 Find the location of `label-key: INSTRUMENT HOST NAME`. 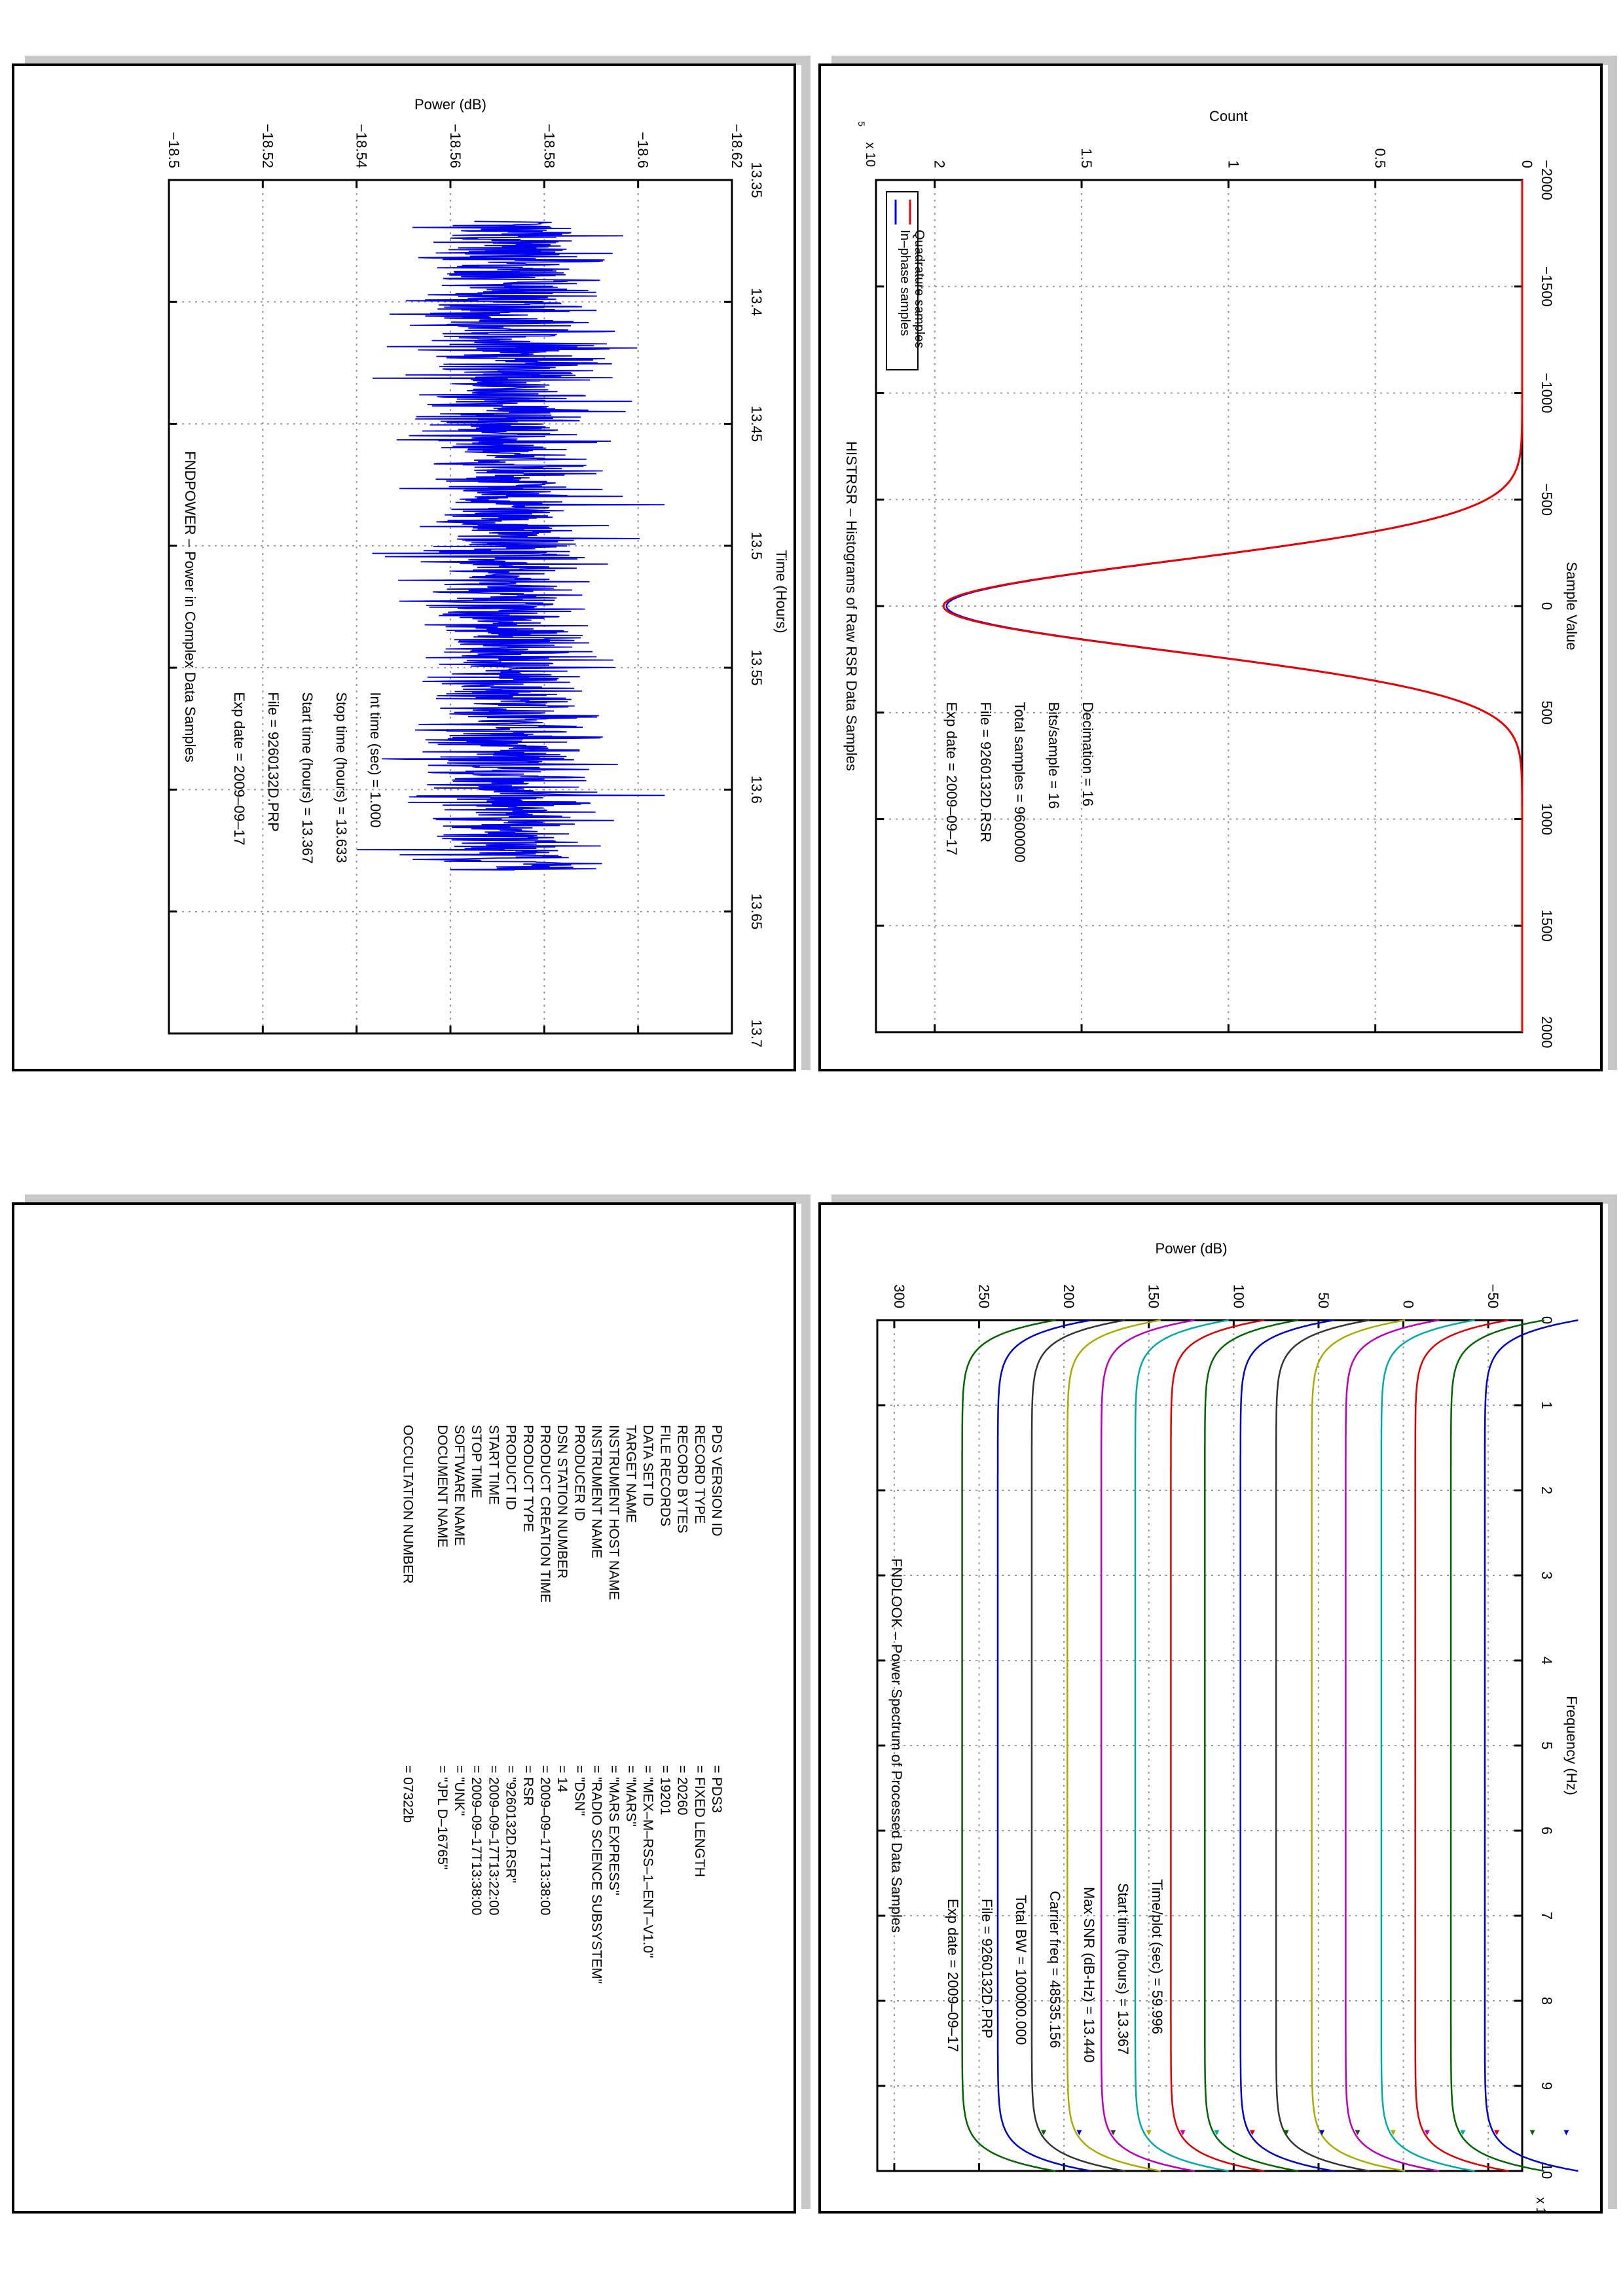

label-key: INSTRUMENT HOST NAME is located at coordinates (613, 1512).